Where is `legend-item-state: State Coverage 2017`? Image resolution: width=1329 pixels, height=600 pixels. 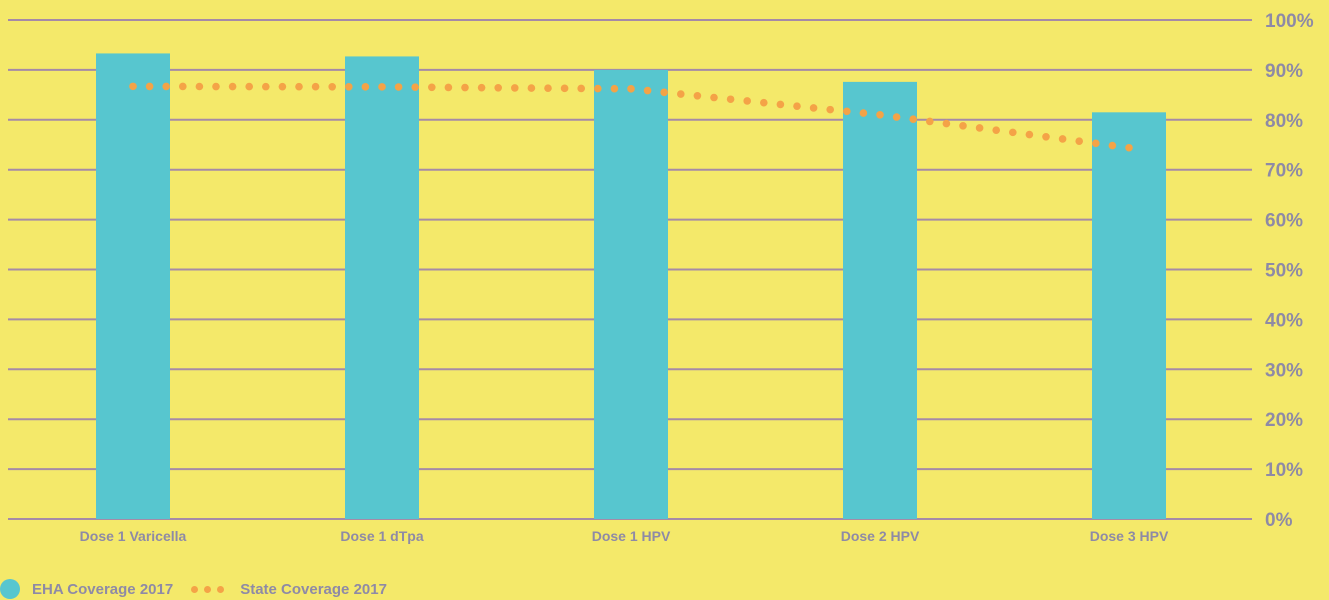
legend-item-state: State Coverage 2017 is located at coordinates (289, 589).